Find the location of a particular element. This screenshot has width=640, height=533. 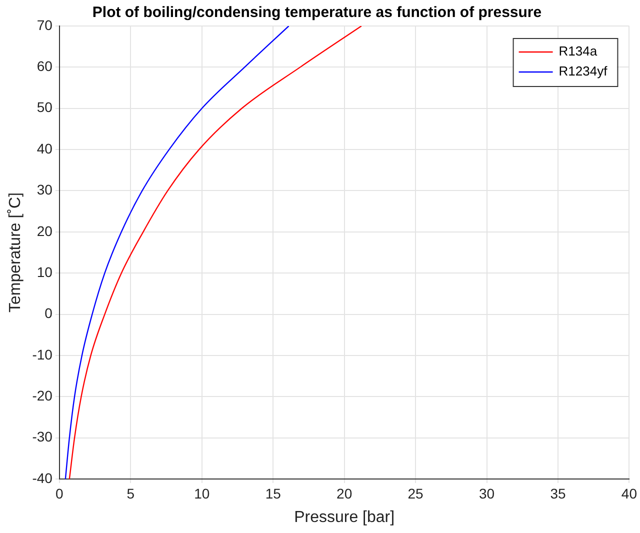

x-axis-title: Pressure [bar] is located at coordinates (344, 517).